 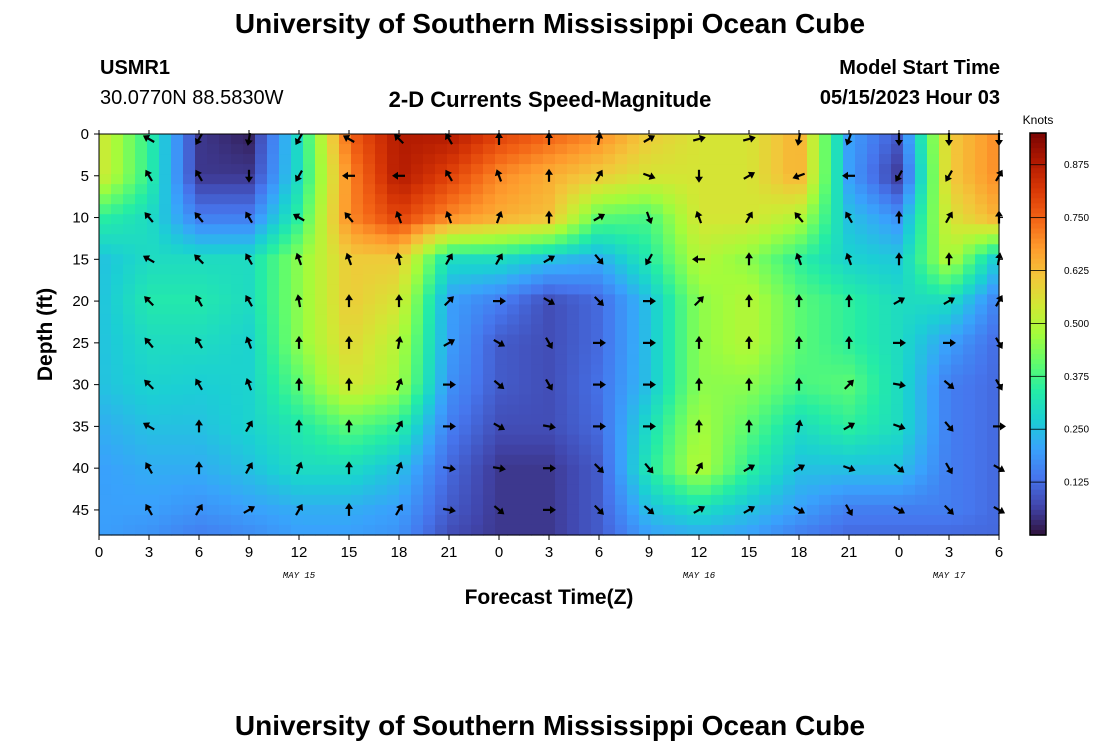 What do you see at coordinates (599, 552) in the screenshot?
I see `x-tick-label: 6` at bounding box center [599, 552].